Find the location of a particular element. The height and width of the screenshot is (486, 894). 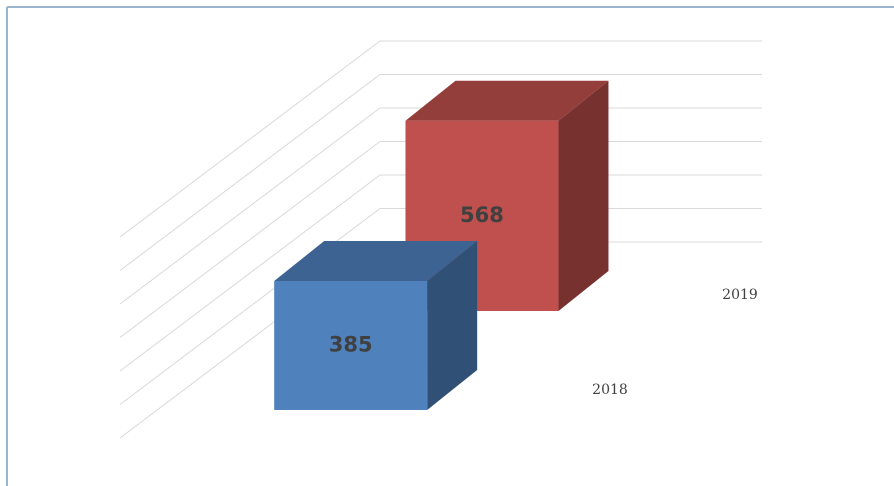

bar is located at coordinates (351, 345).